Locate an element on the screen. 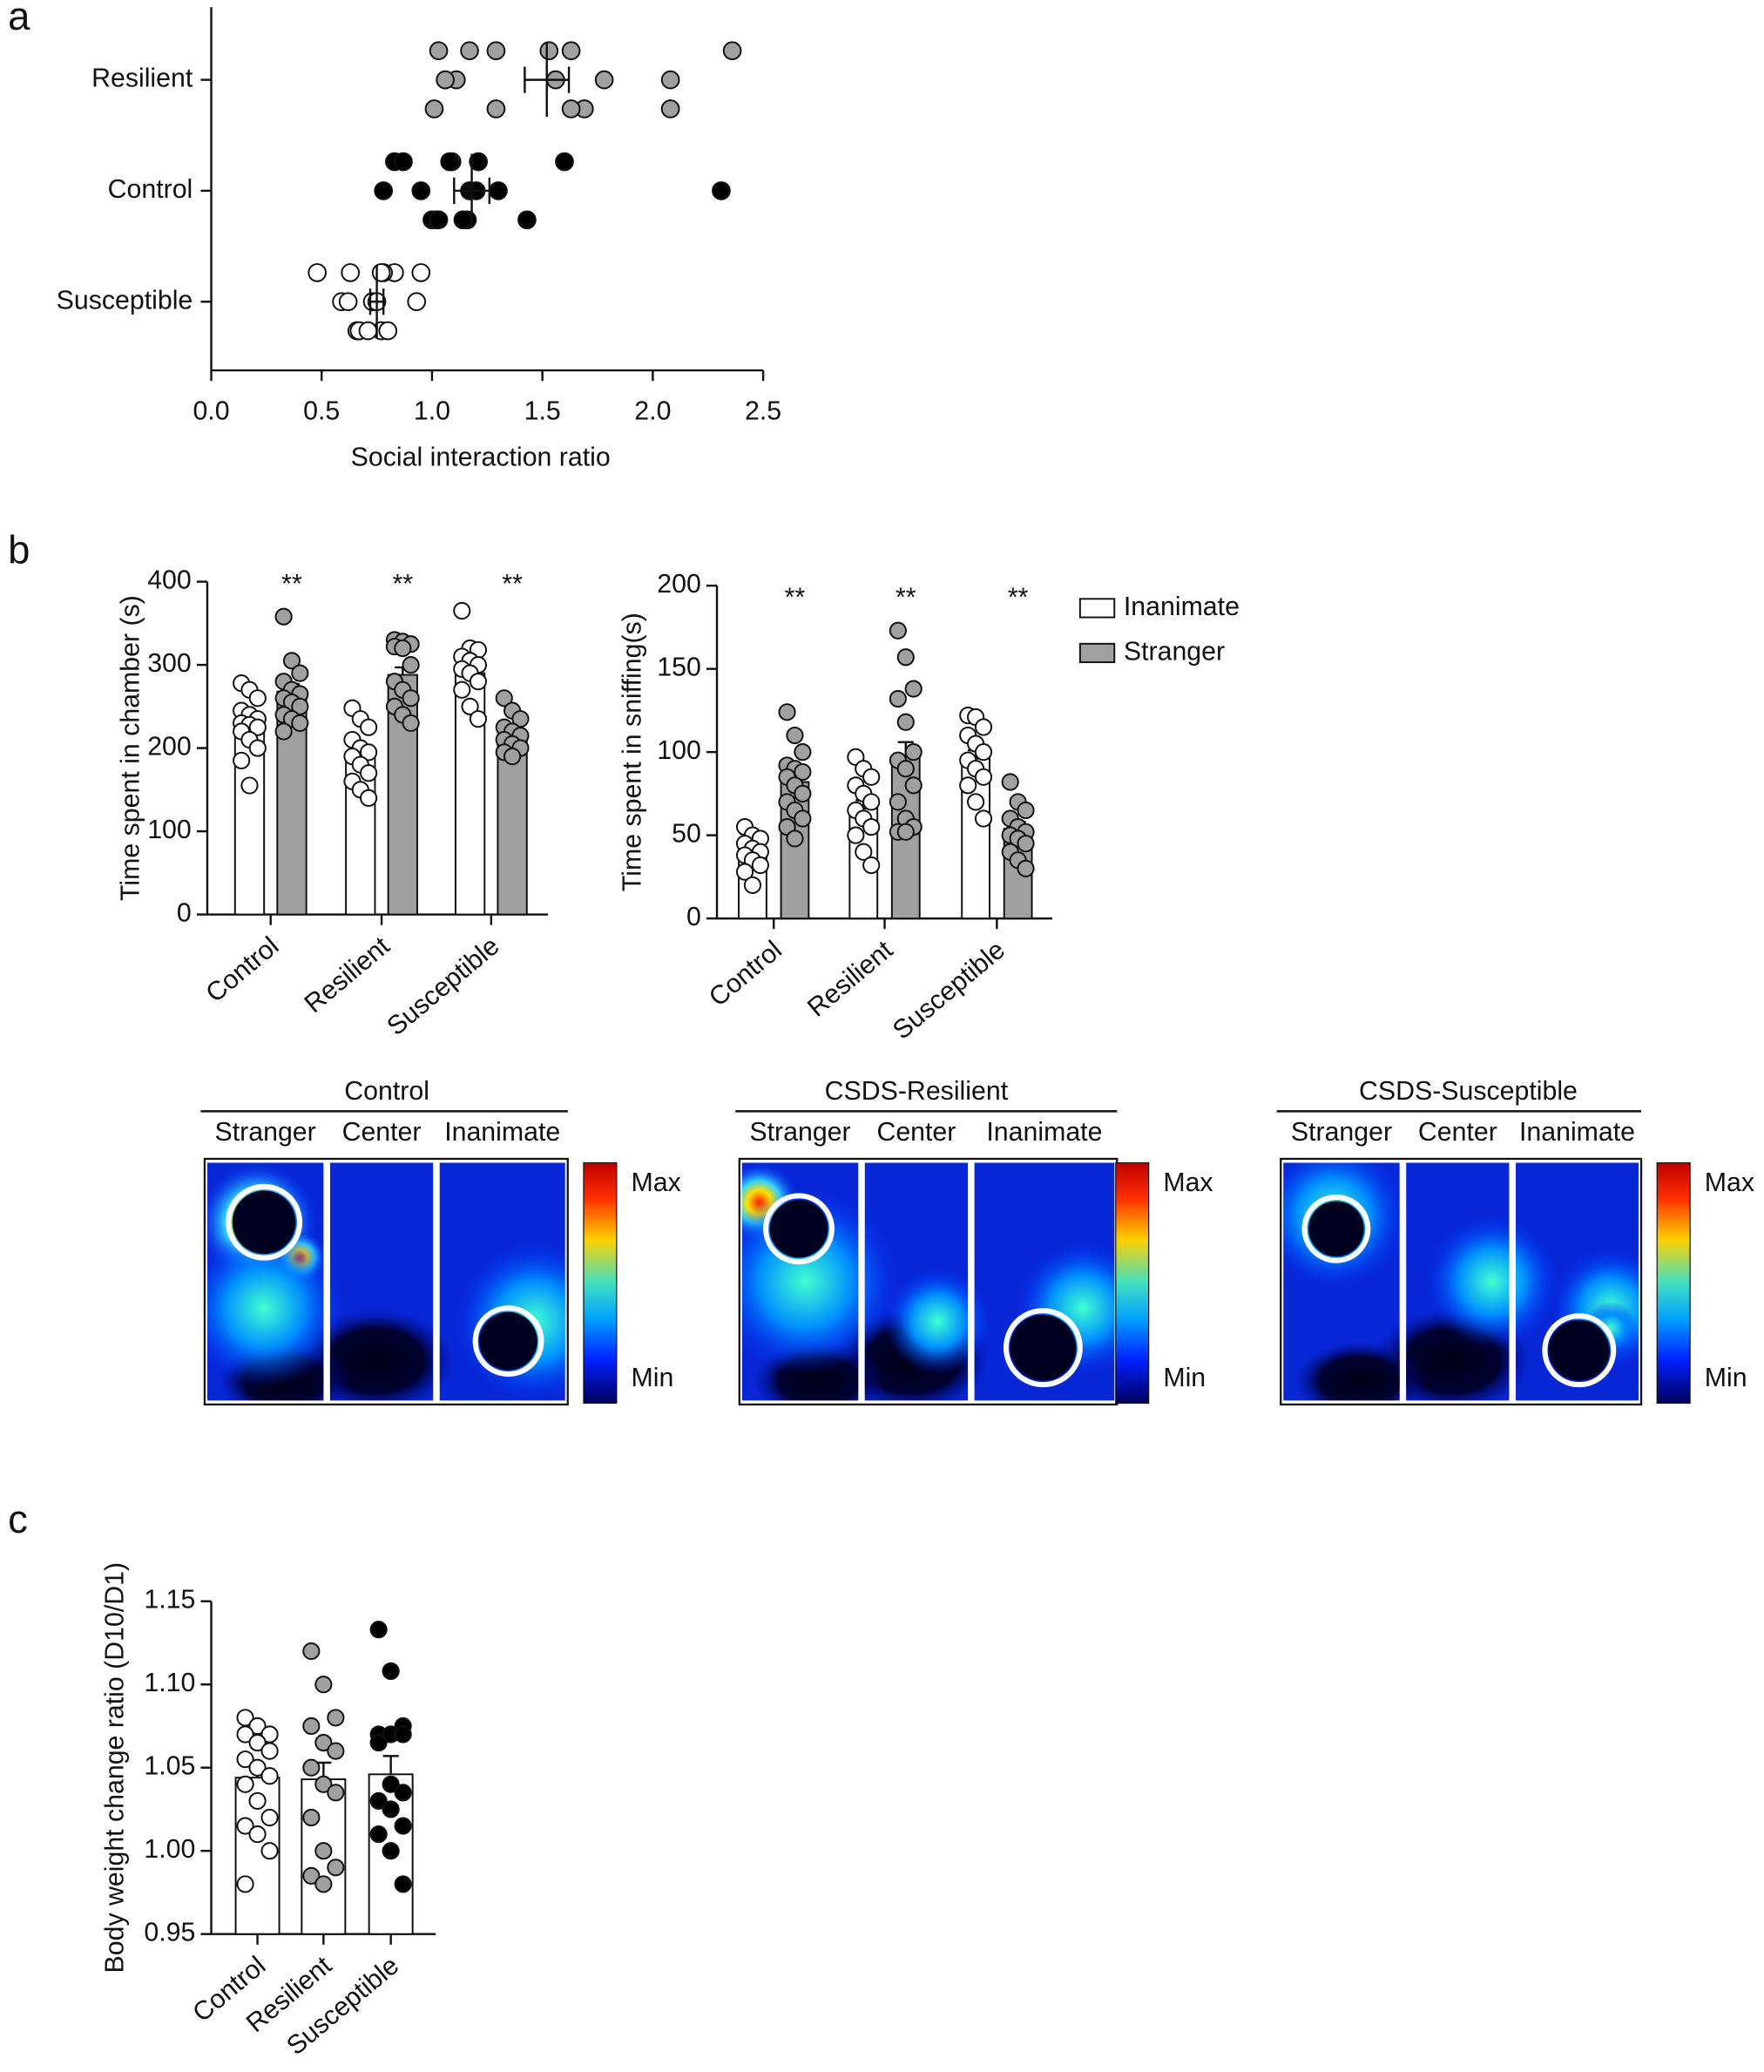  y-tick-label: 0 is located at coordinates (184, 914).